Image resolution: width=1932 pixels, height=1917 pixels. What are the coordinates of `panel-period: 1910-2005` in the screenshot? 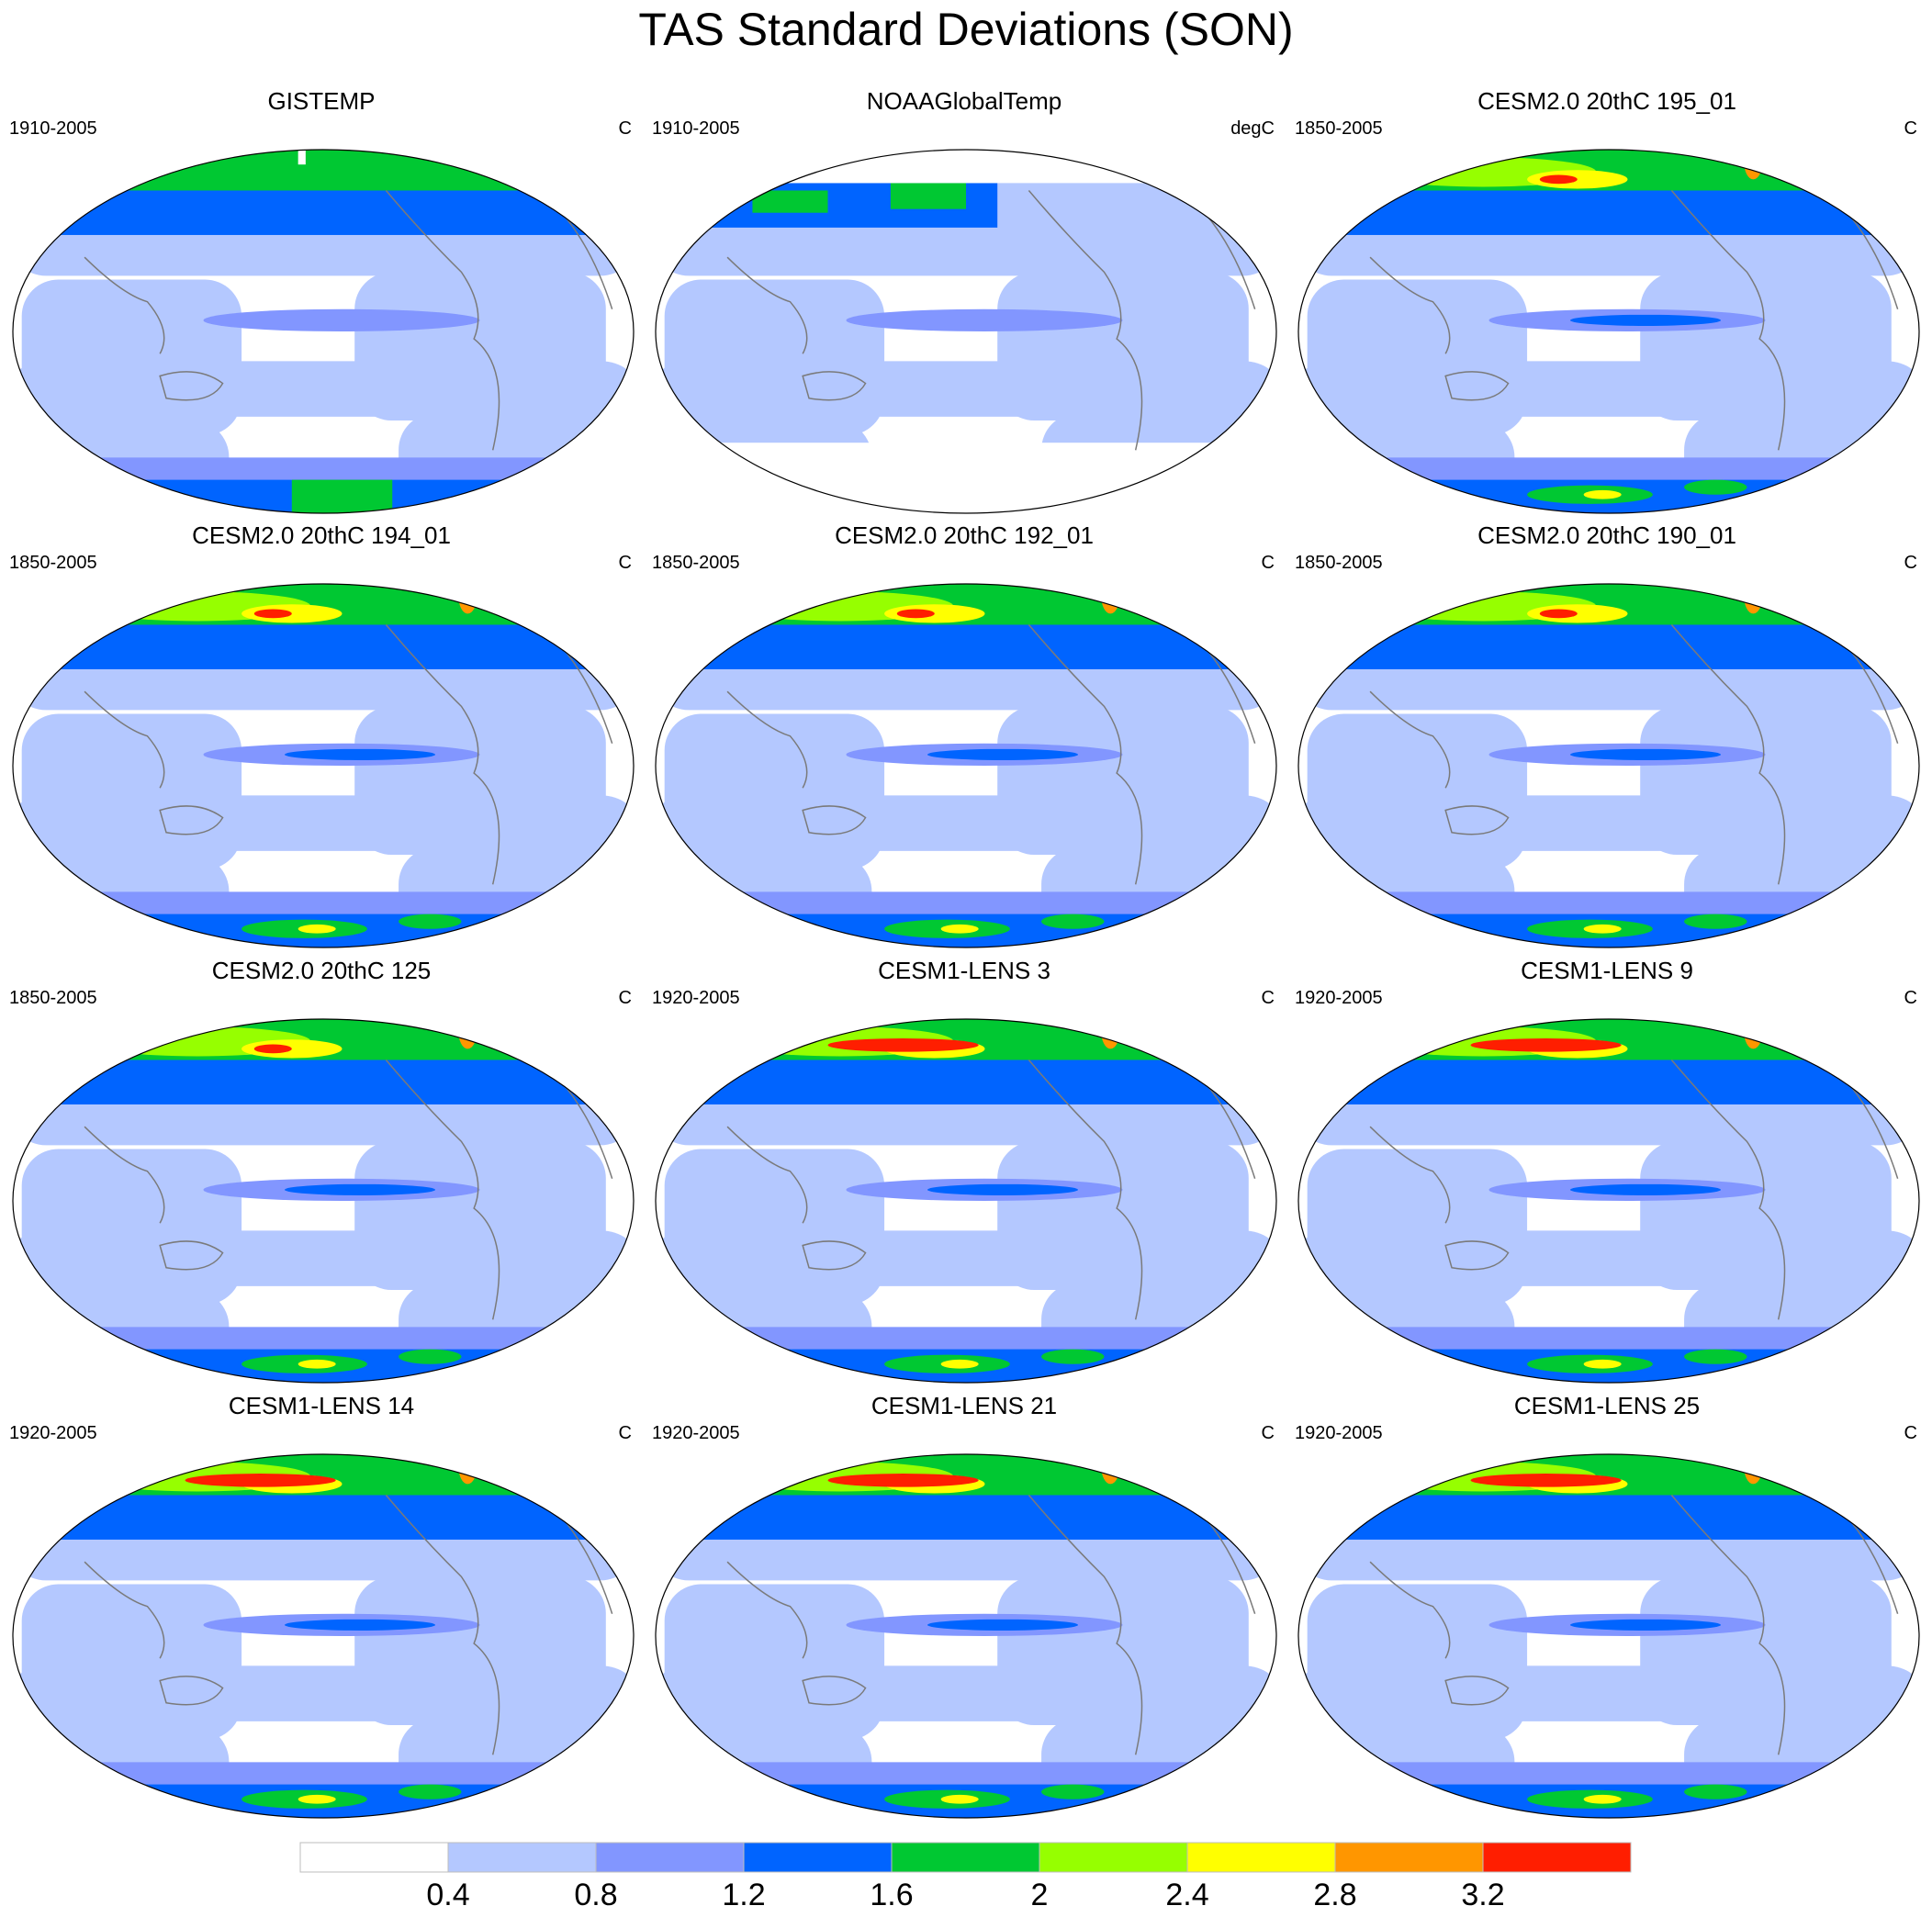 It's located at (696, 128).